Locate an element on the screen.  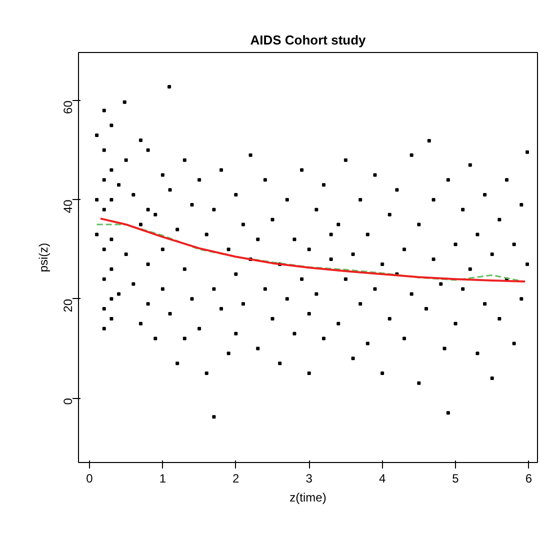
x-tick-label: 4 is located at coordinates (382, 479).